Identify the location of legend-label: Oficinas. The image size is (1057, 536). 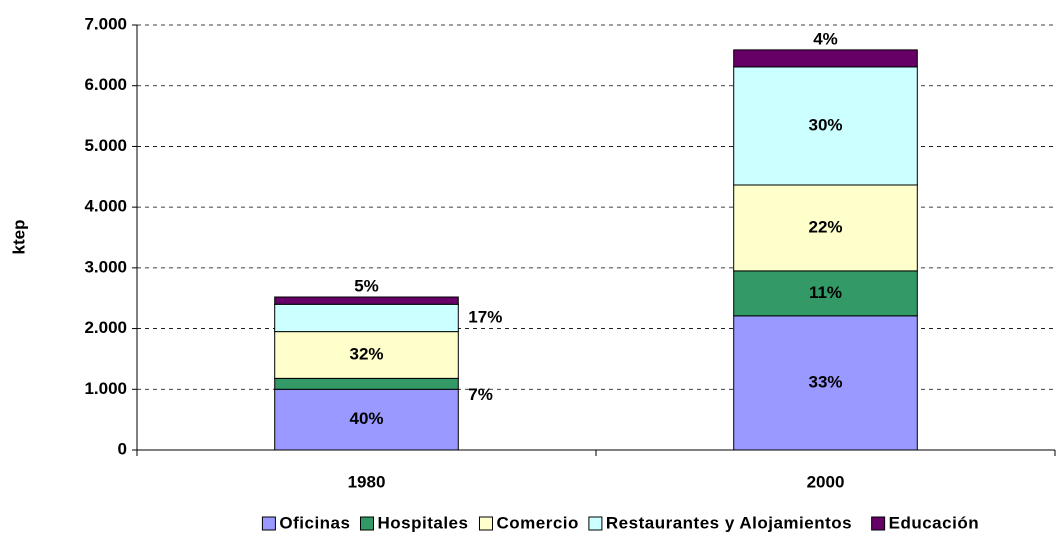
(314, 522).